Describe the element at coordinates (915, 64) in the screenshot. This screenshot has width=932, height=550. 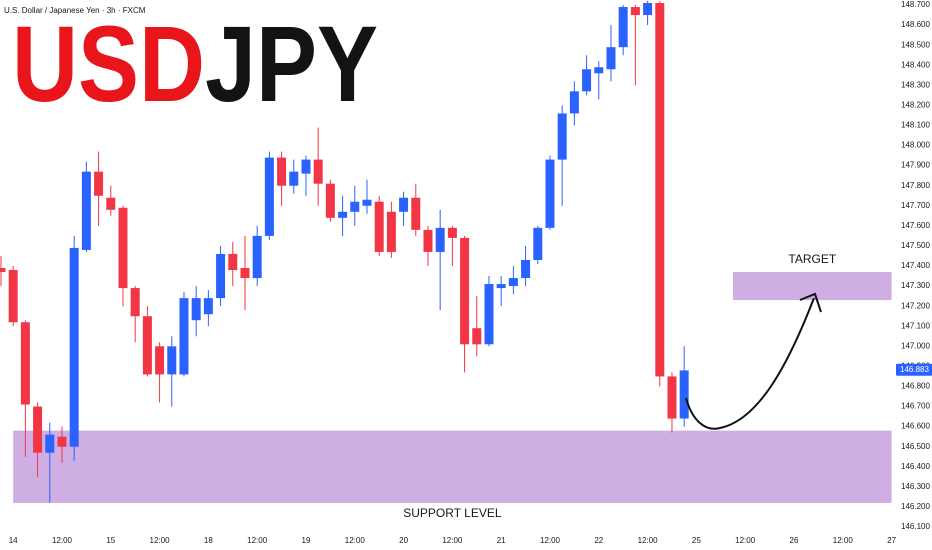
I see `y-tick-label: 148.400` at that location.